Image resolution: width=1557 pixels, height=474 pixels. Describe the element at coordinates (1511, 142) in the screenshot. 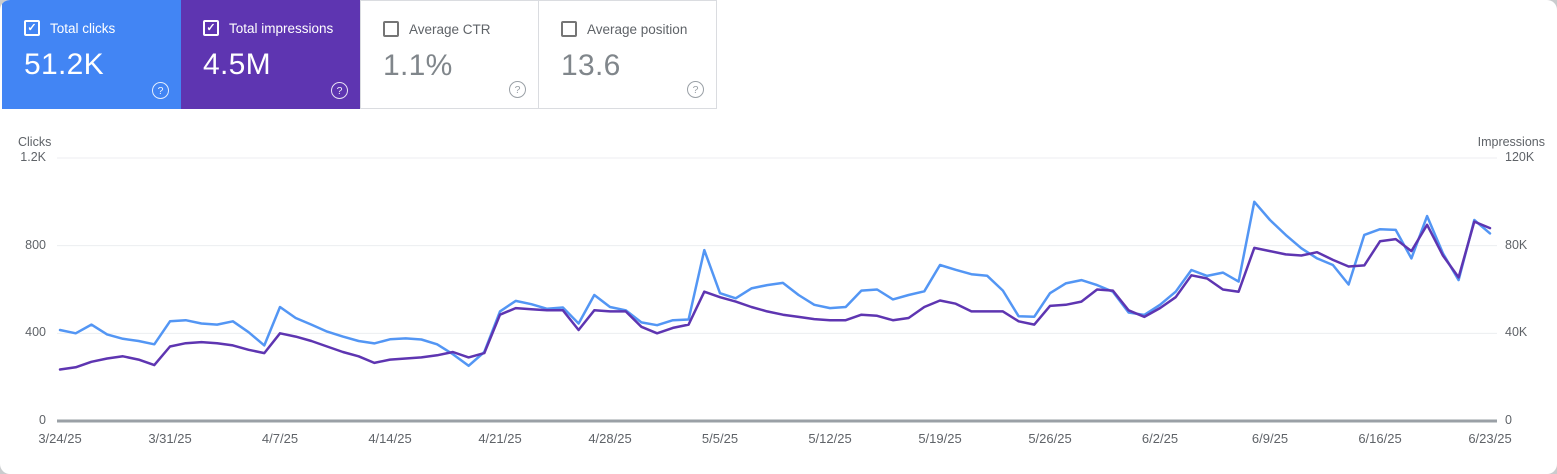

I see `right-axis-title: Impressions` at that location.